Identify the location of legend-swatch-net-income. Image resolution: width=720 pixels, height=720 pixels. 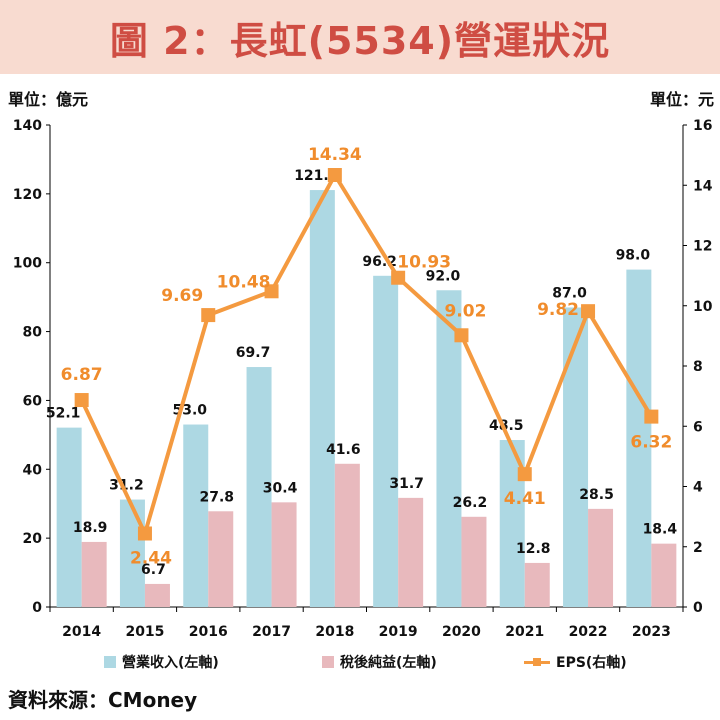
(328, 662).